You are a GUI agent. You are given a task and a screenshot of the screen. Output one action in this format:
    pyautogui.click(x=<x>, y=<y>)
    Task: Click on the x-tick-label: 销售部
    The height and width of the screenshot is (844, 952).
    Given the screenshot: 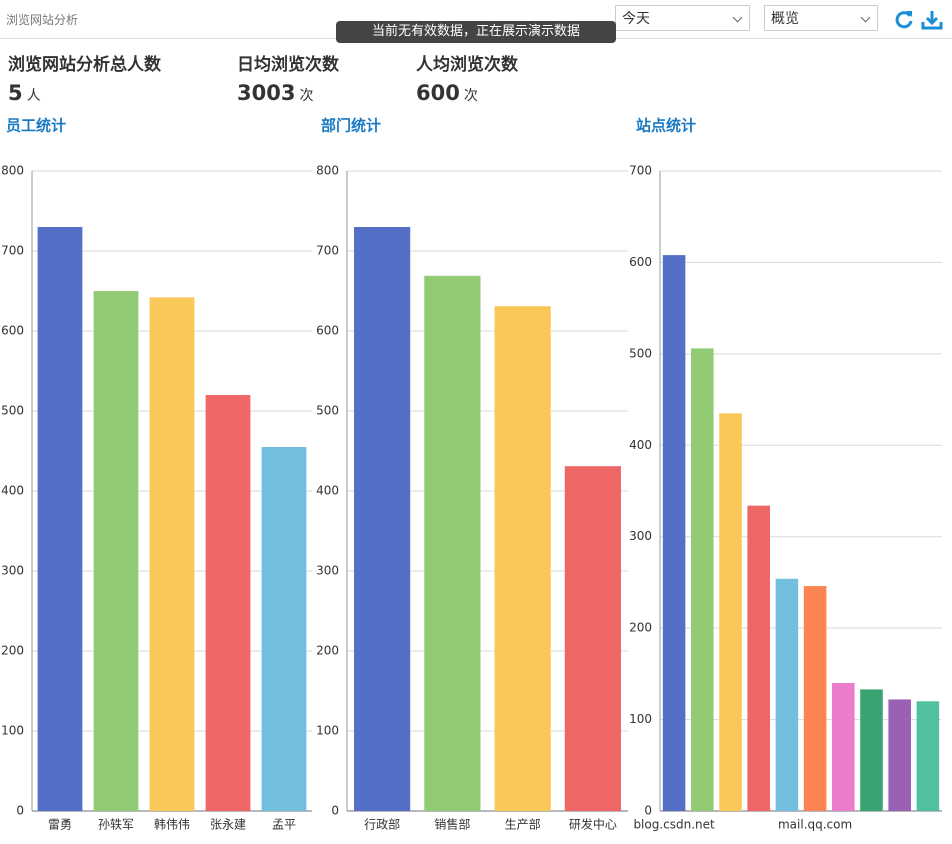 What is the action you would take?
    pyautogui.click(x=452, y=824)
    